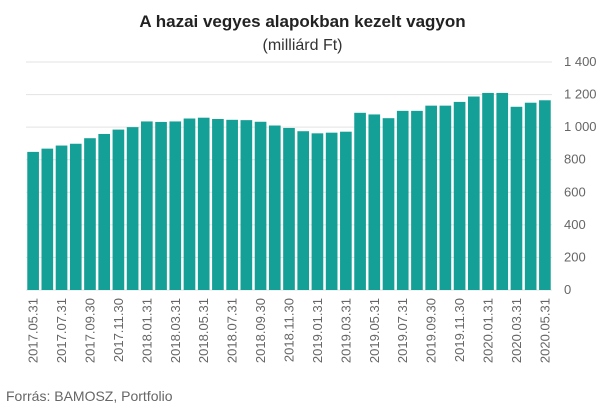  I want to click on y-tick-label: 1 400, so click(580, 61).